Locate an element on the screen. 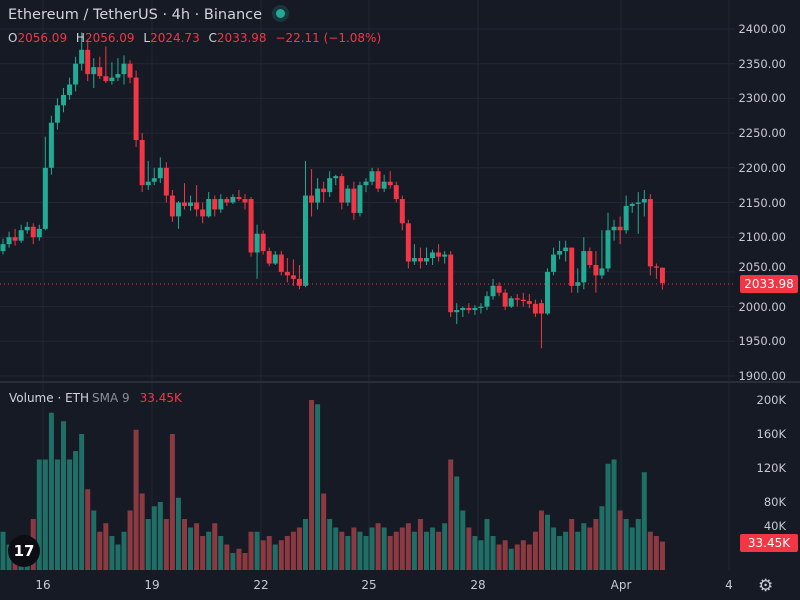 The height and width of the screenshot is (600, 800). volume-legend: Volume · ETH SMA 9 33.45K is located at coordinates (95, 398).